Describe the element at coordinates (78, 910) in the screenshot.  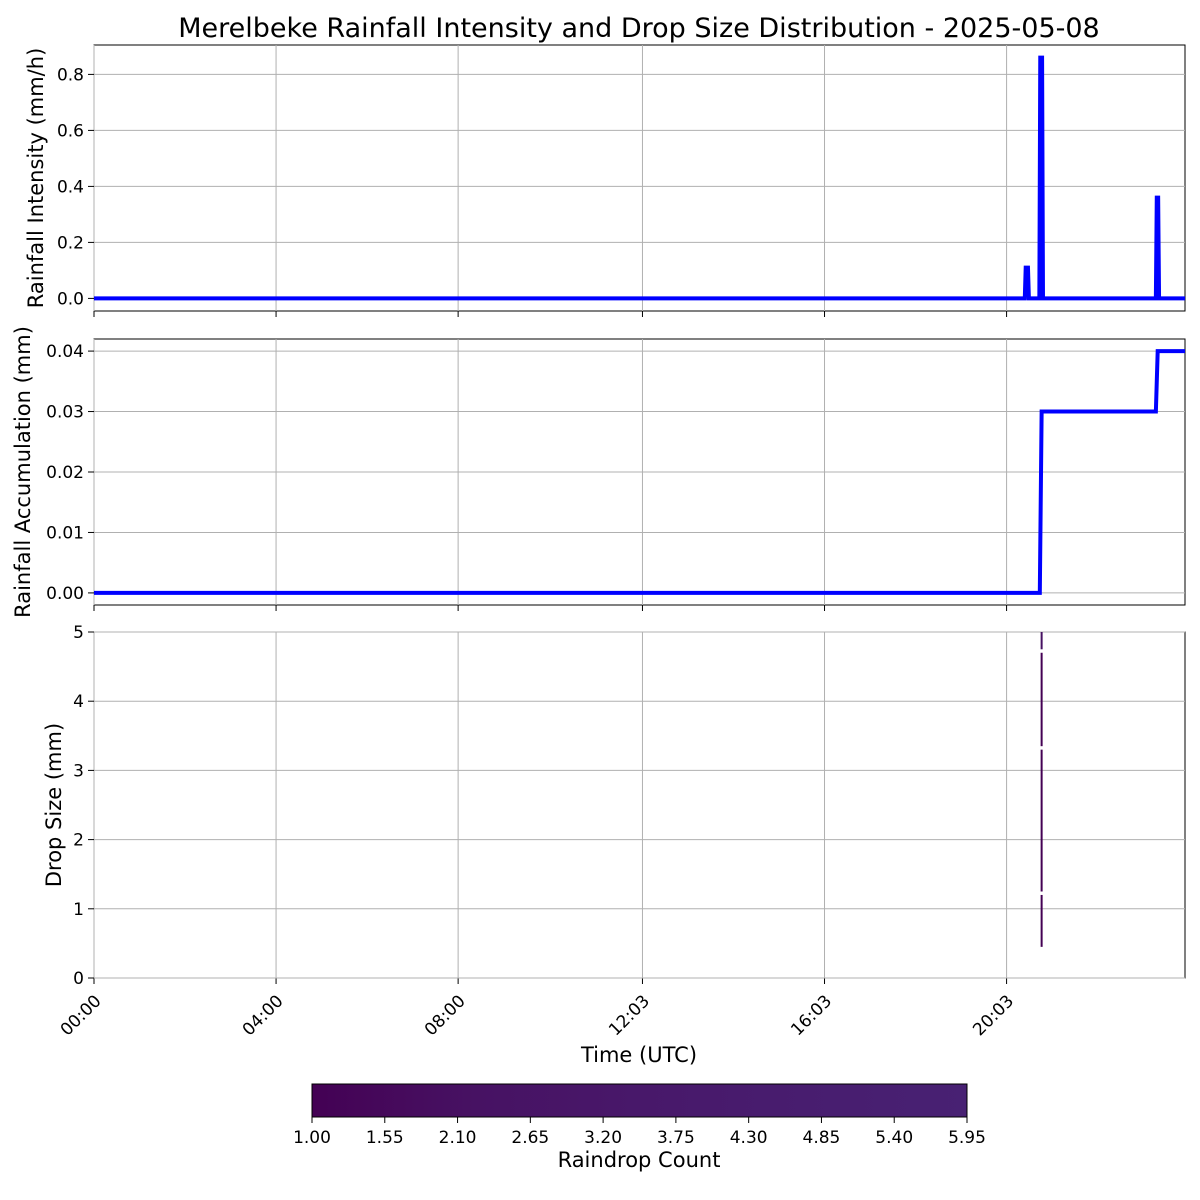
I see `y-tick-label: 1` at that location.